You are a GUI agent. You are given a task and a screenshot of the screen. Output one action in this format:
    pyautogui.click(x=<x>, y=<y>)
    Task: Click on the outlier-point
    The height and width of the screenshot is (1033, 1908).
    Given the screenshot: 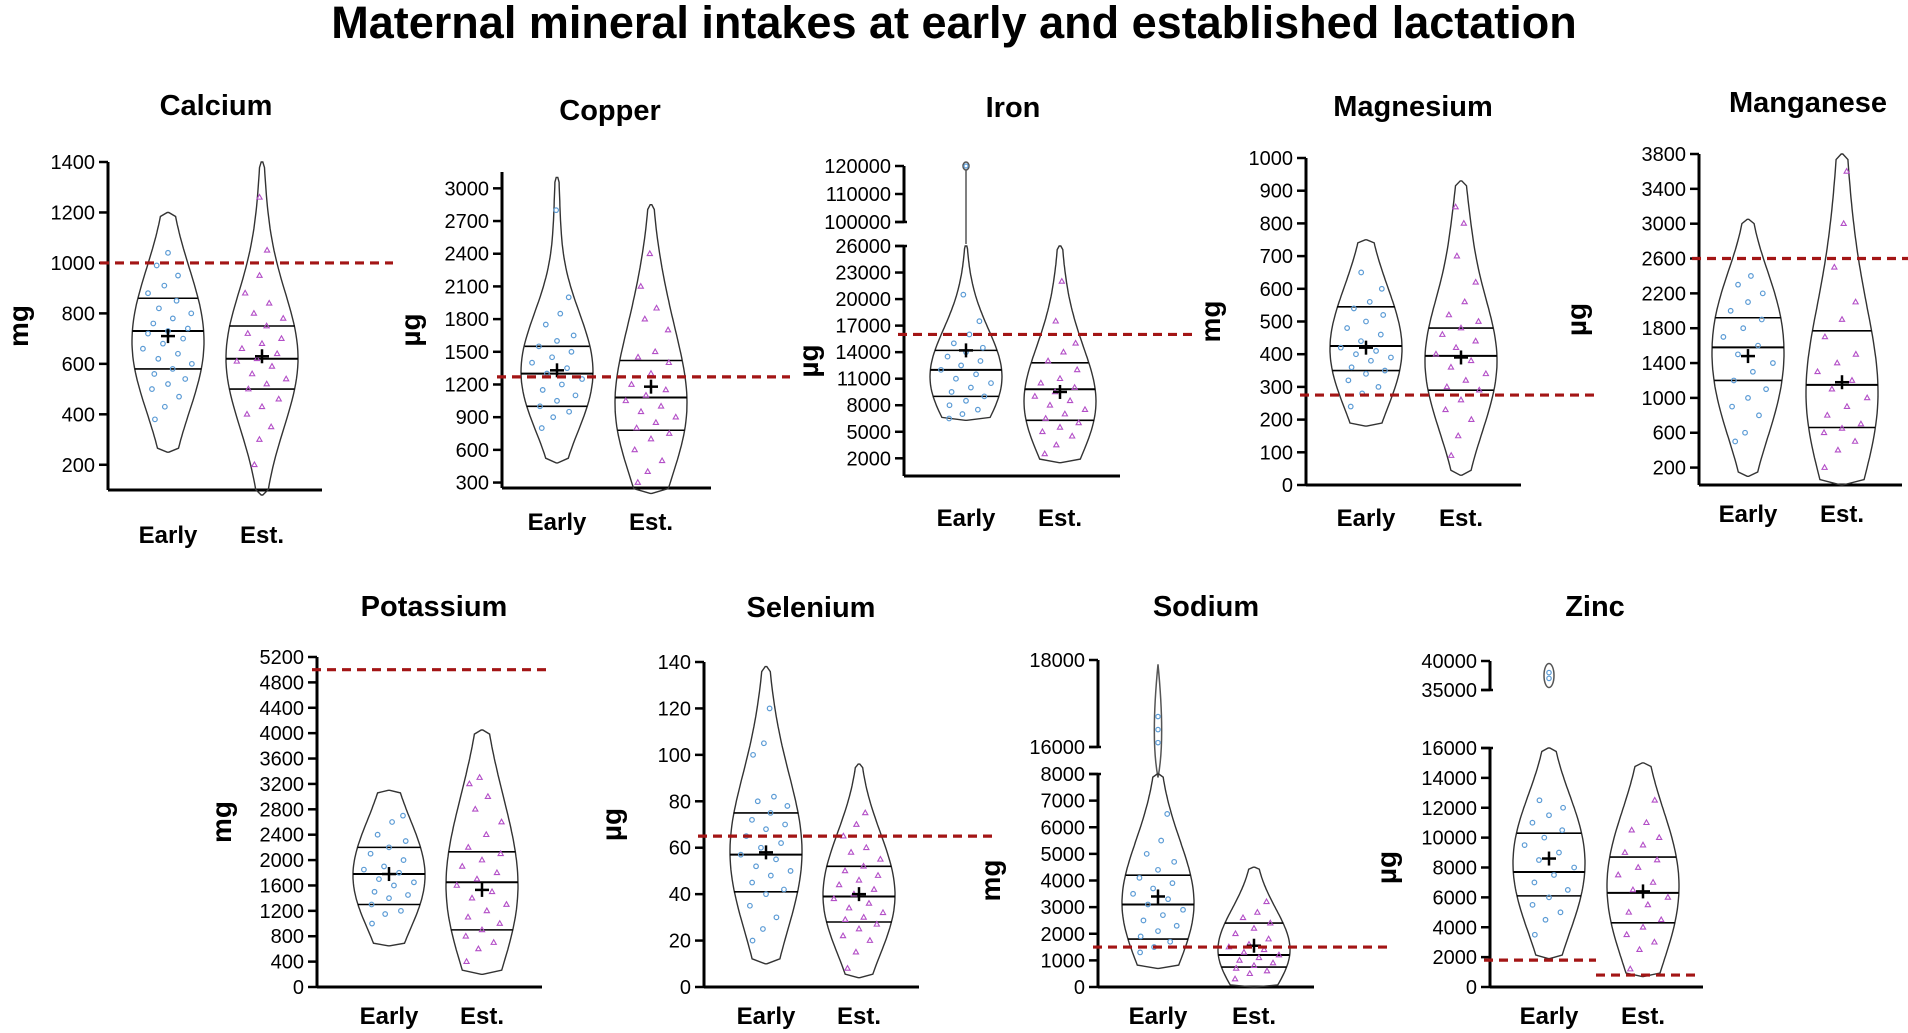 What is the action you would take?
    pyautogui.click(x=966, y=166)
    